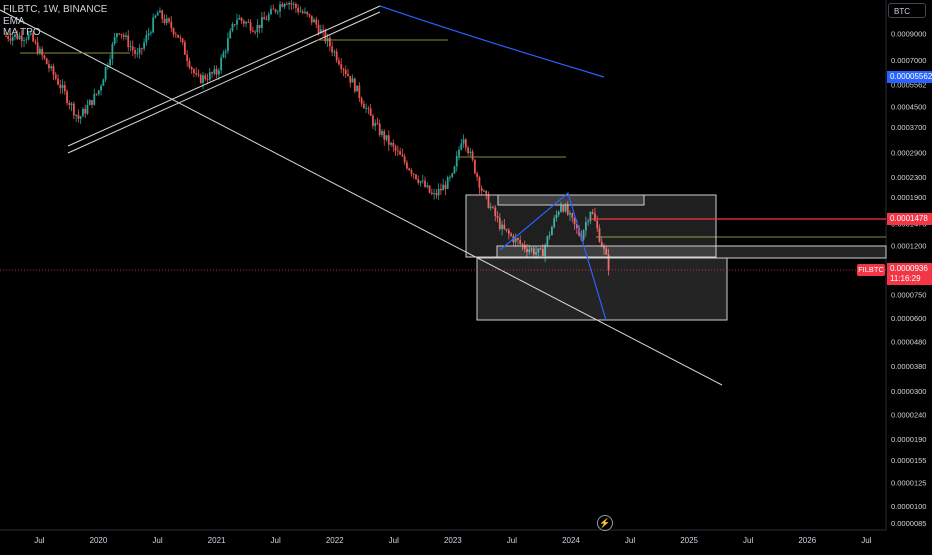 Image resolution: width=932 pixels, height=555 pixels. Describe the element at coordinates (909, 268) in the screenshot. I see `last-price-value: 0.0000936` at that location.